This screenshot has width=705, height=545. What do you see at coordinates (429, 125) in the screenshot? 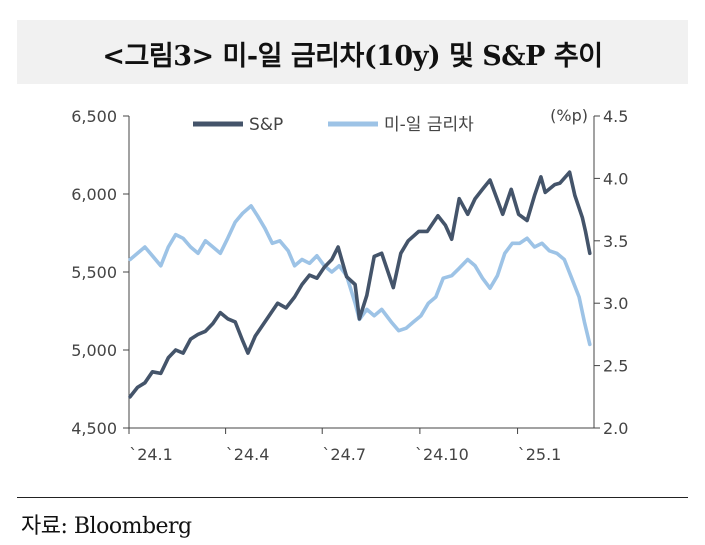
I see `legend-rate-spread-label: 미-일 금리차` at bounding box center [429, 125].